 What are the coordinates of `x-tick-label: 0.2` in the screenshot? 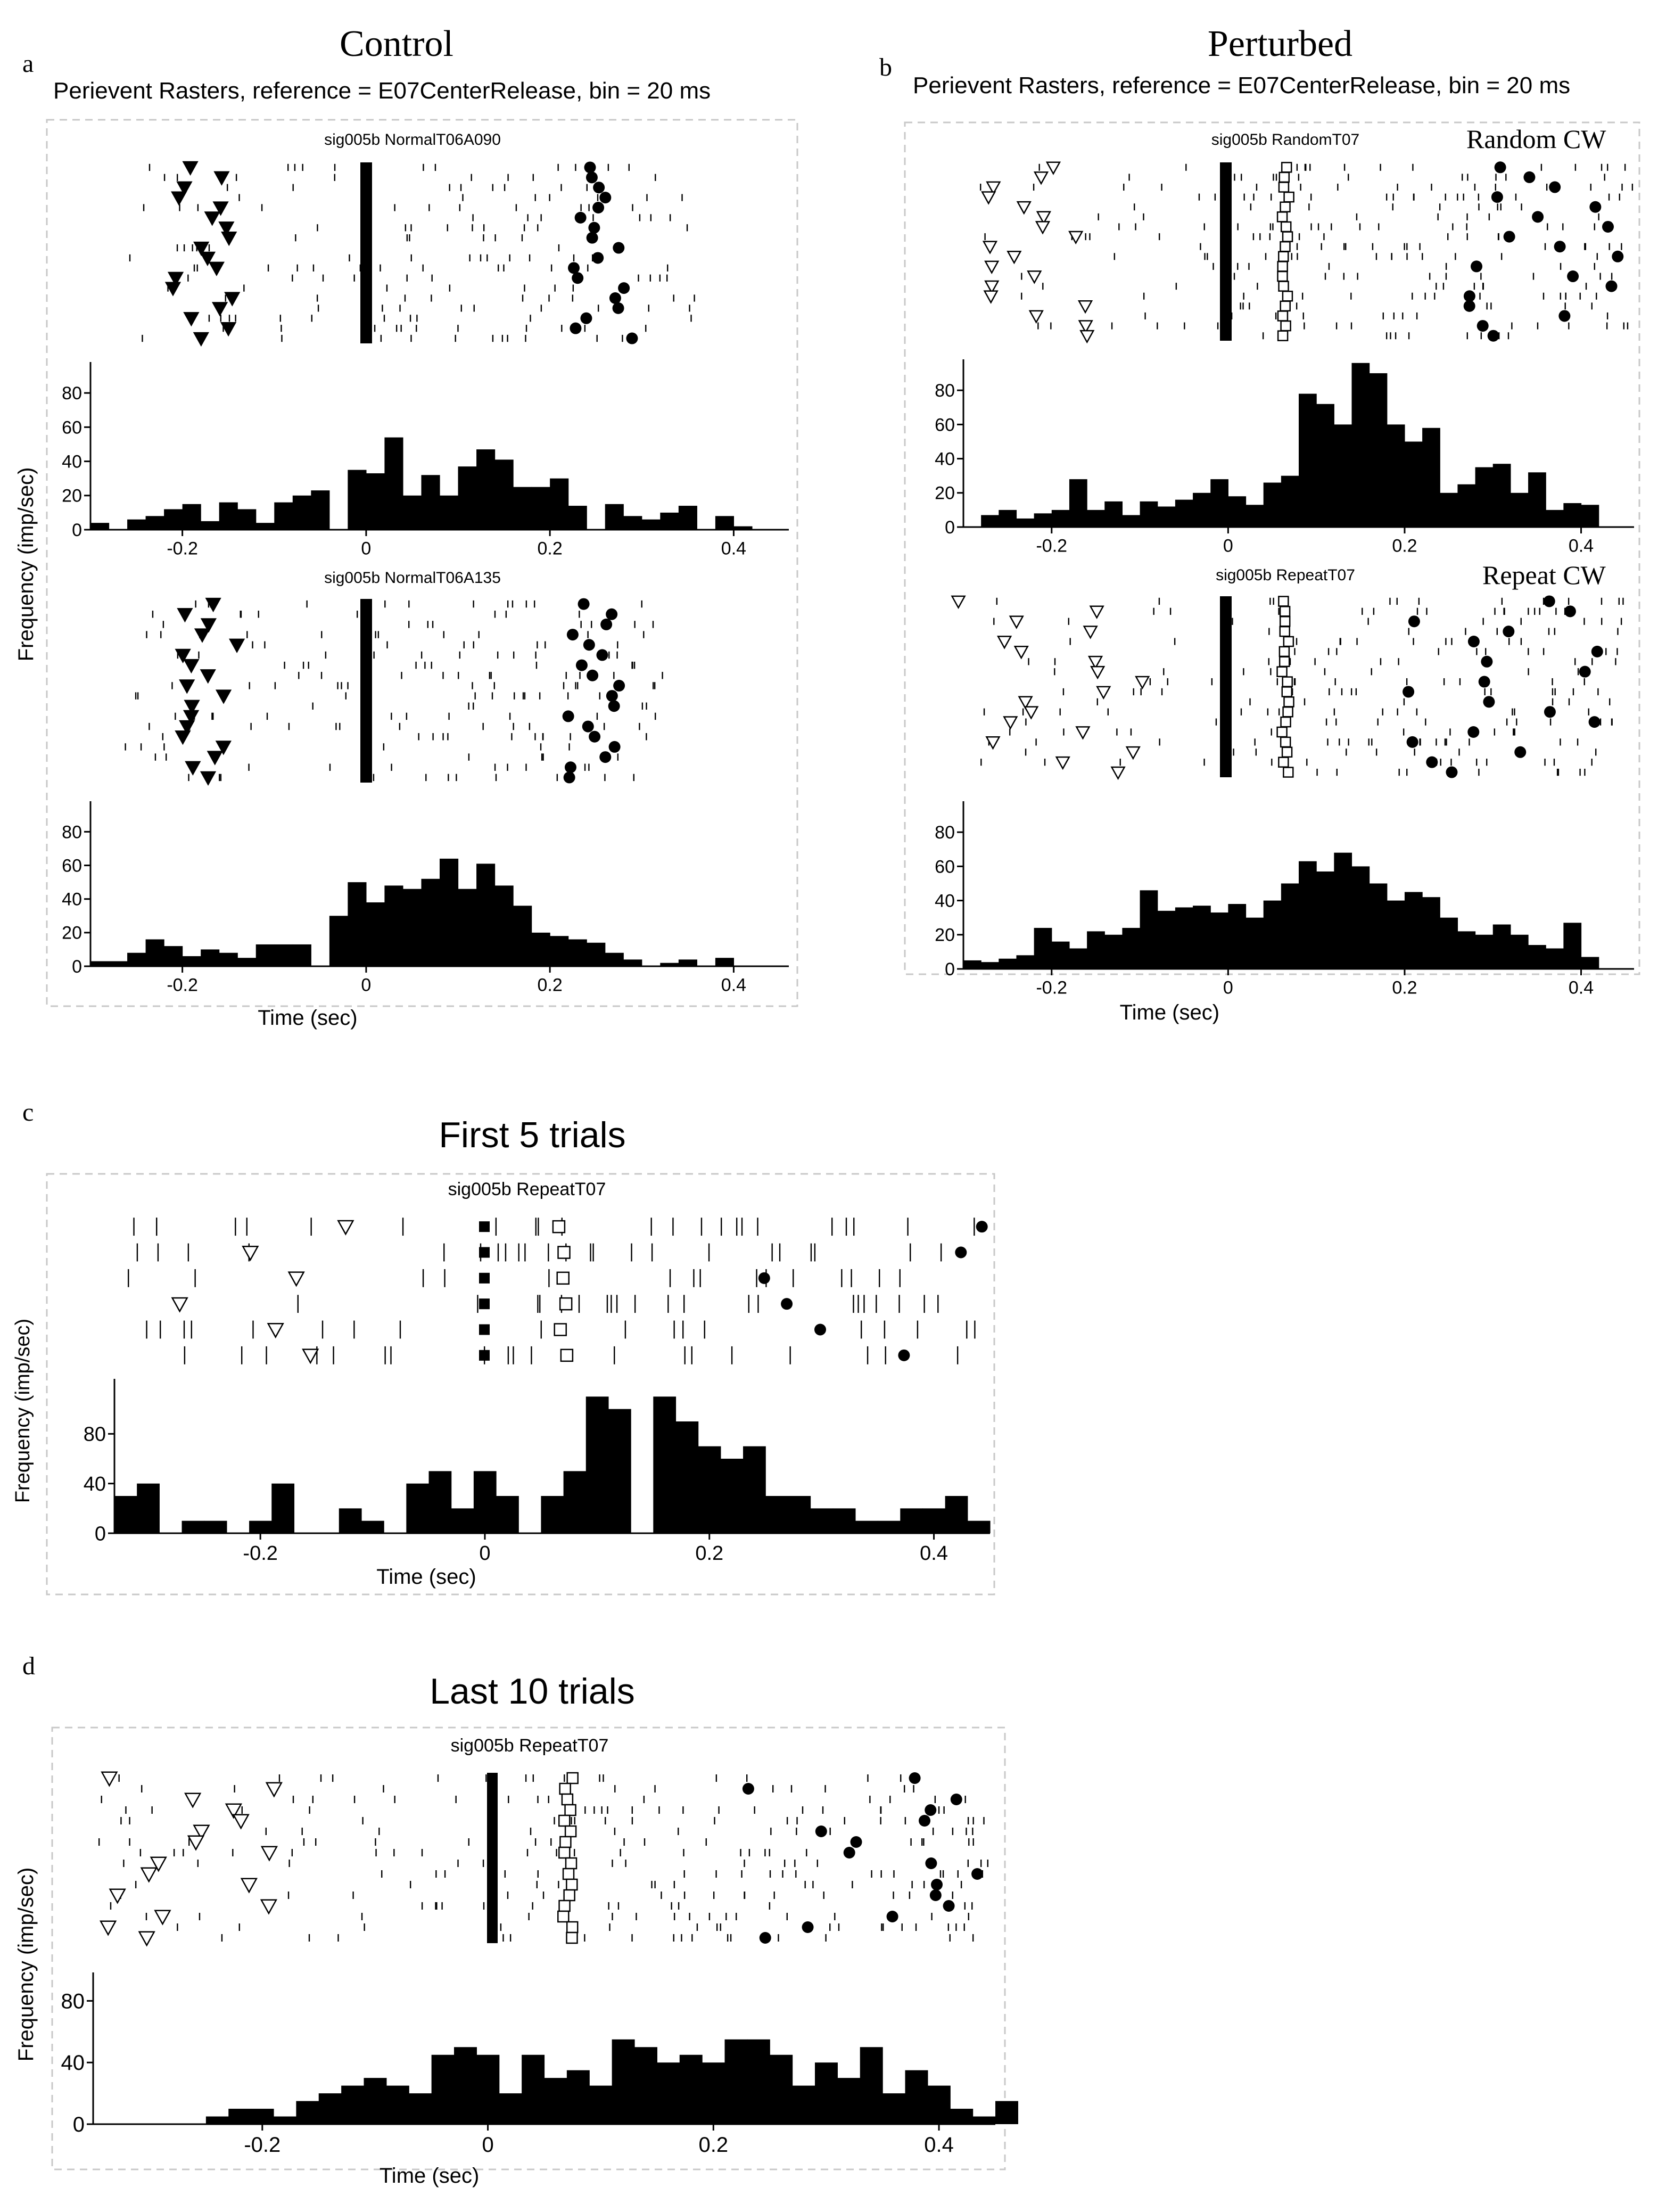 It's located at (550, 986).